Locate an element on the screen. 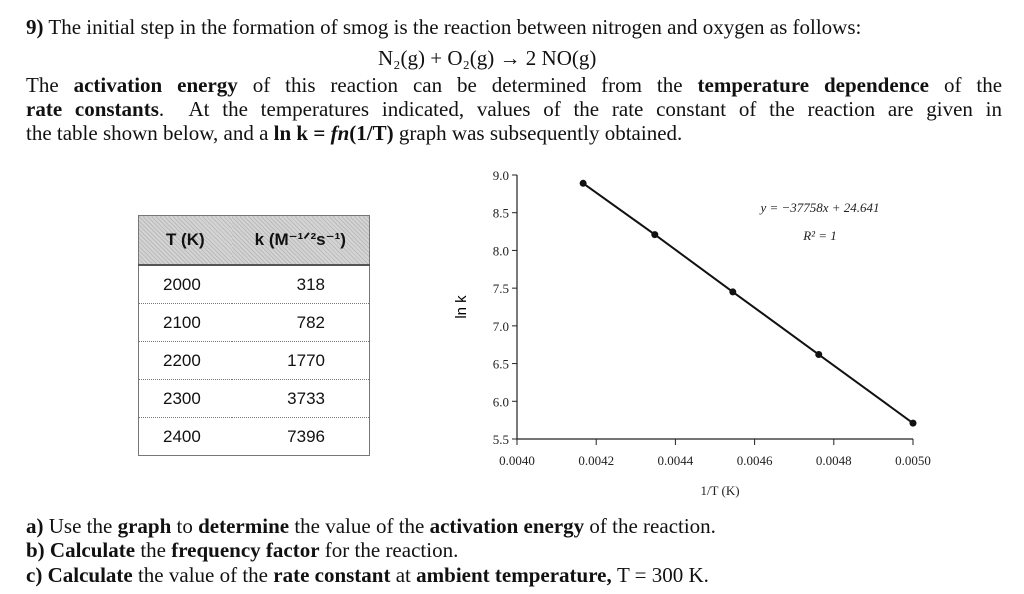  table-row: 2300 3733 is located at coordinates (254, 398).